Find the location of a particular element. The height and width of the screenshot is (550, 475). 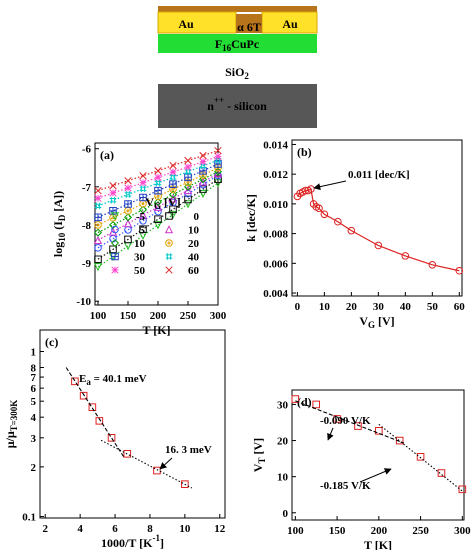

y-tick-label: 10 is located at coordinates (283, 478).